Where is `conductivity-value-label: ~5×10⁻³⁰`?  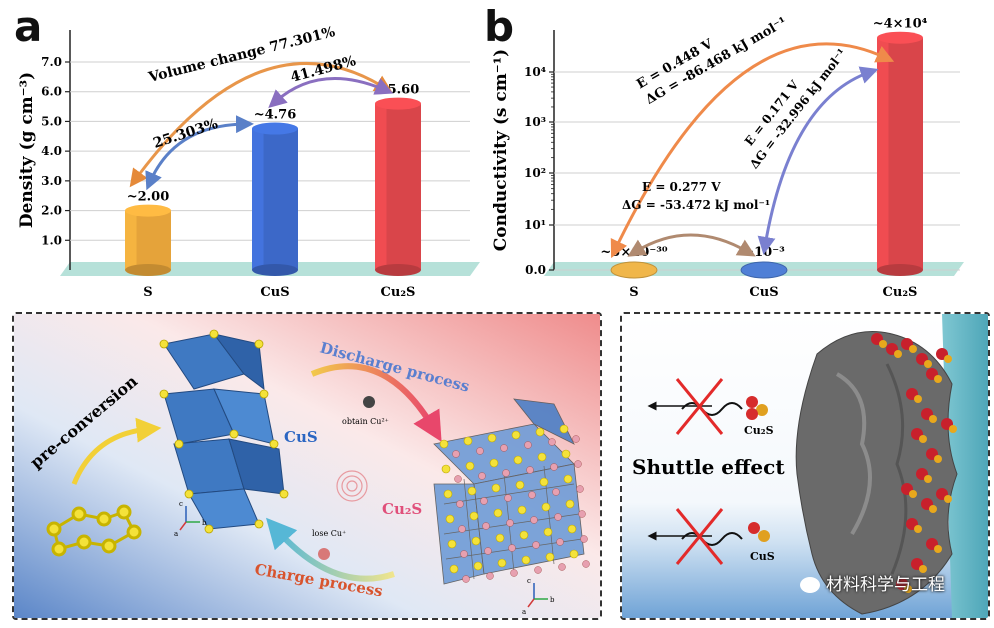 conductivity-value-label: ~5×10⁻³⁰ is located at coordinates (633, 252).